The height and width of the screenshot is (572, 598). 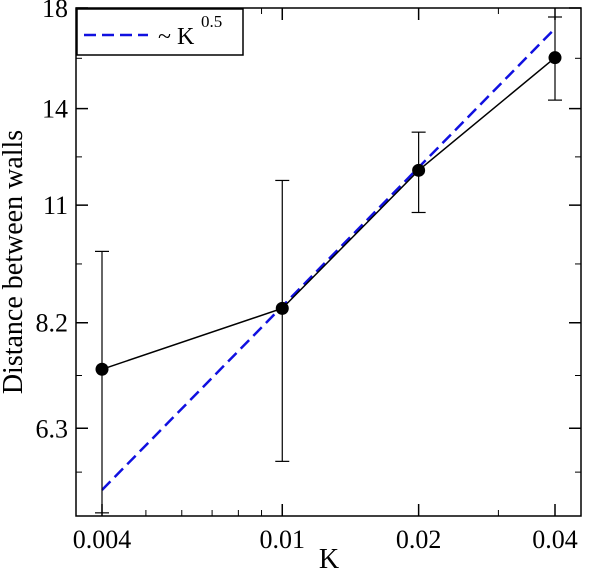 What do you see at coordinates (52, 323) in the screenshot?
I see `y-tick-label: 8.2` at bounding box center [52, 323].